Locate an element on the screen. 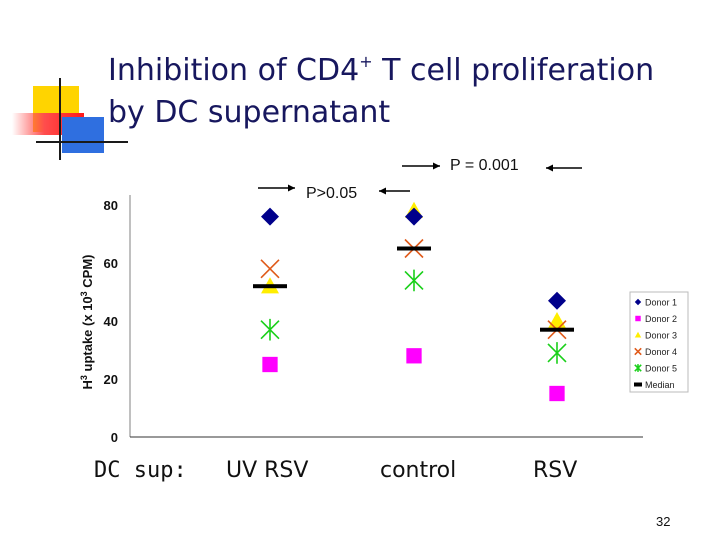  annotation-arrow-left-head is located at coordinates (291, 188).